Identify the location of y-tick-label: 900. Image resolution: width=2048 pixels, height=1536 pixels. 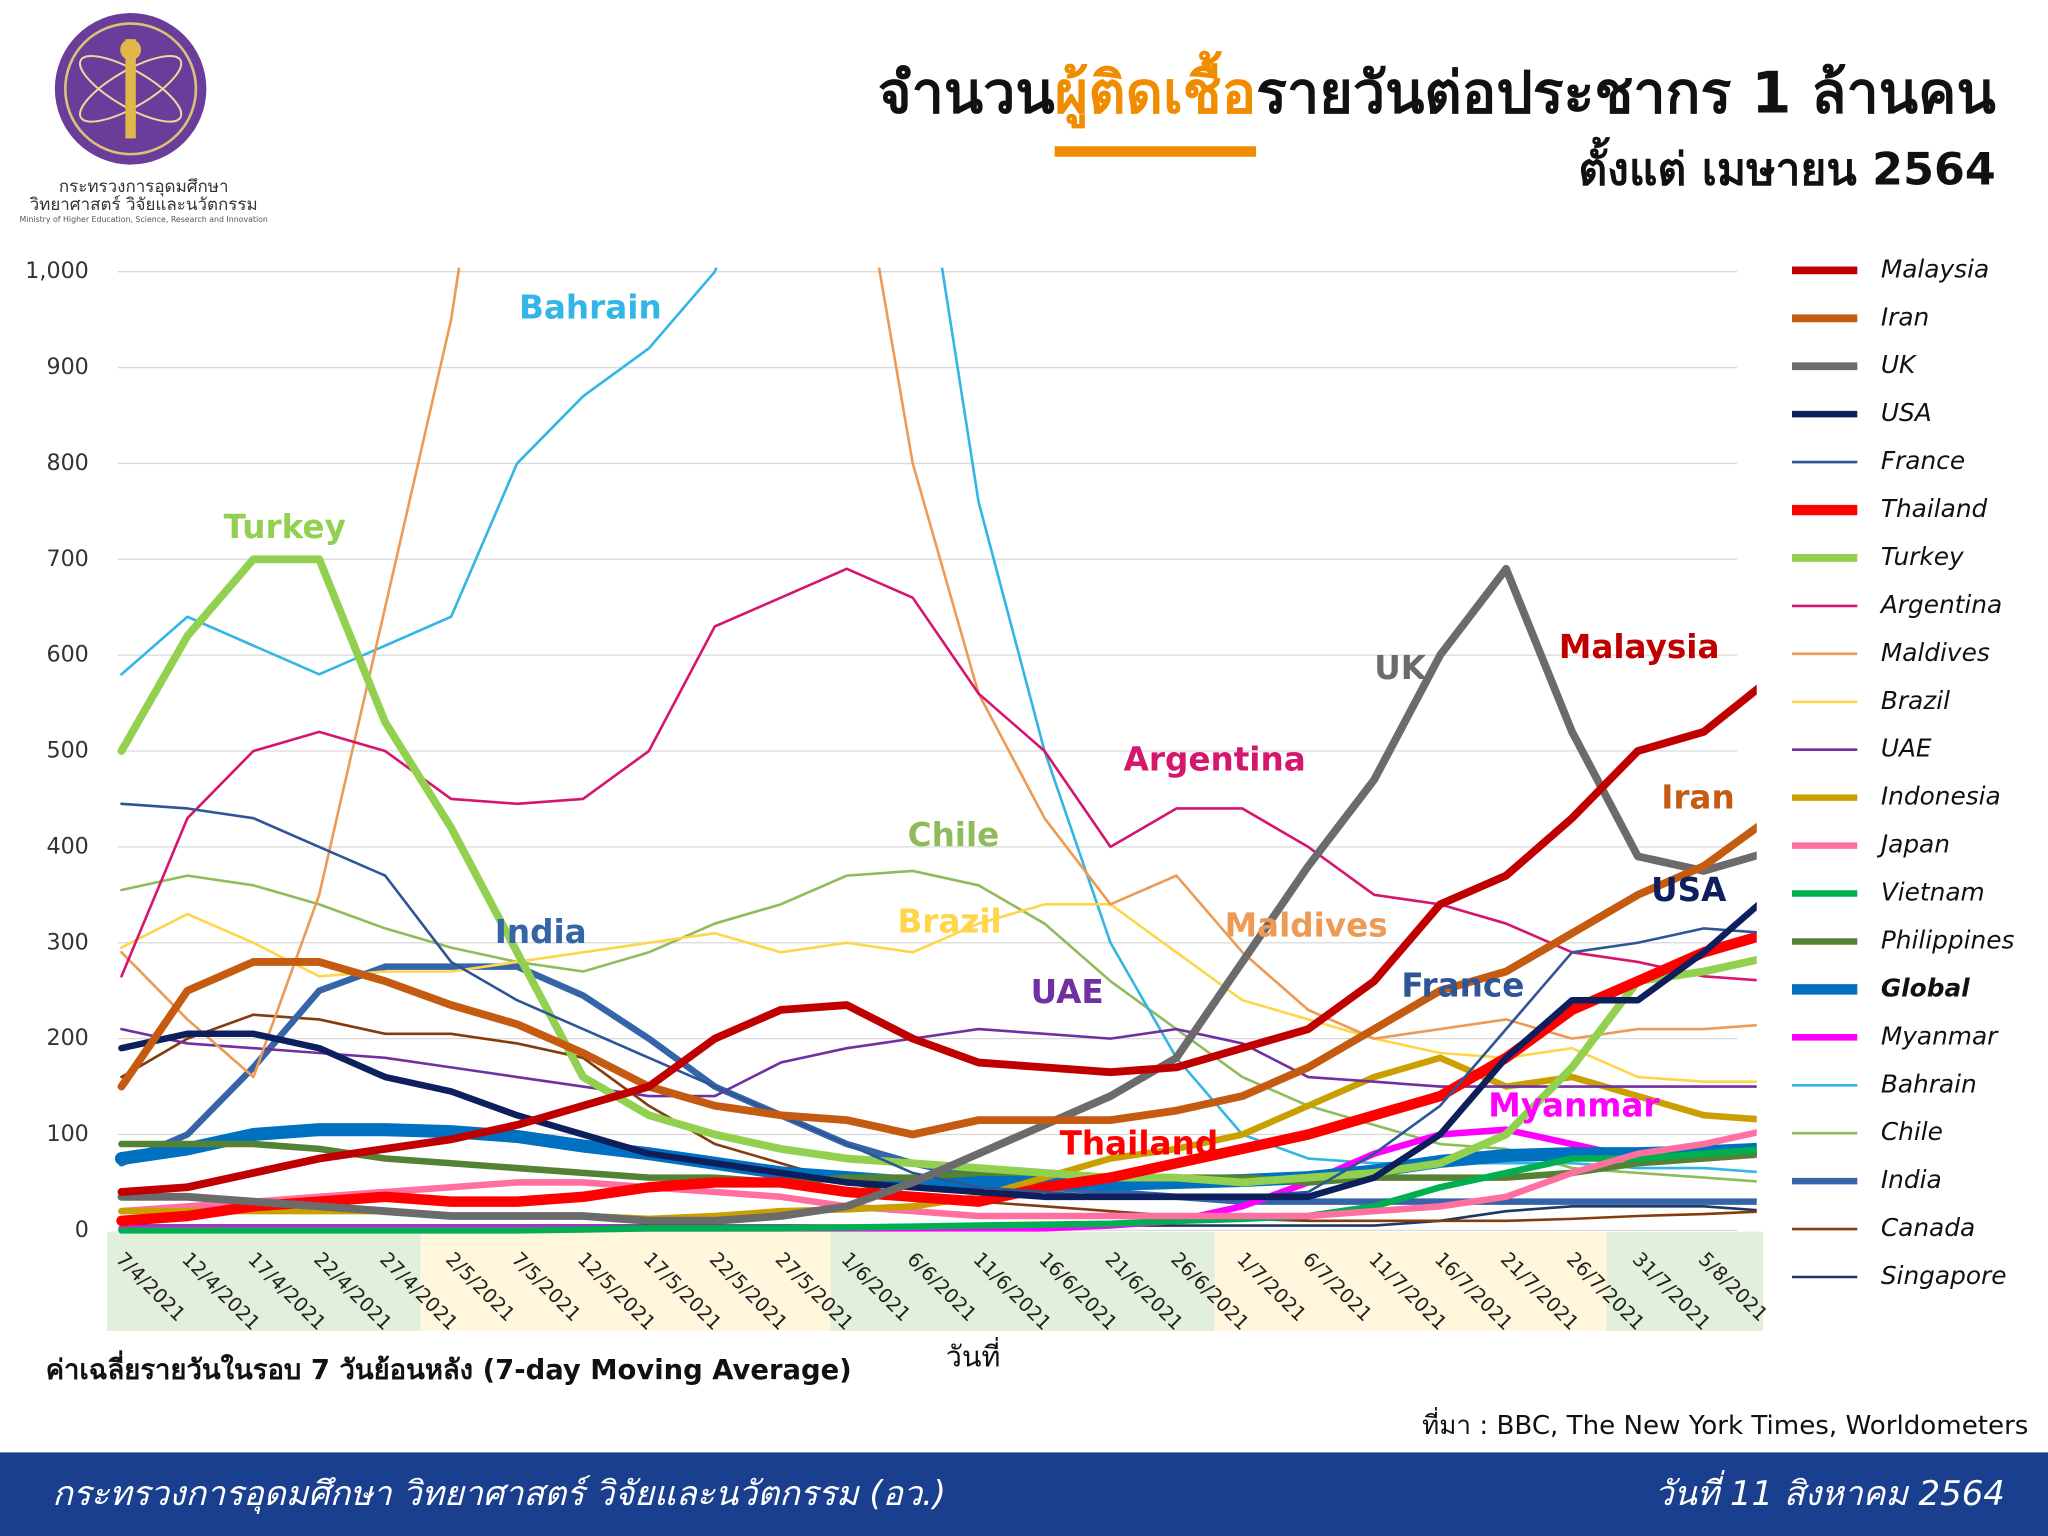
(67, 367).